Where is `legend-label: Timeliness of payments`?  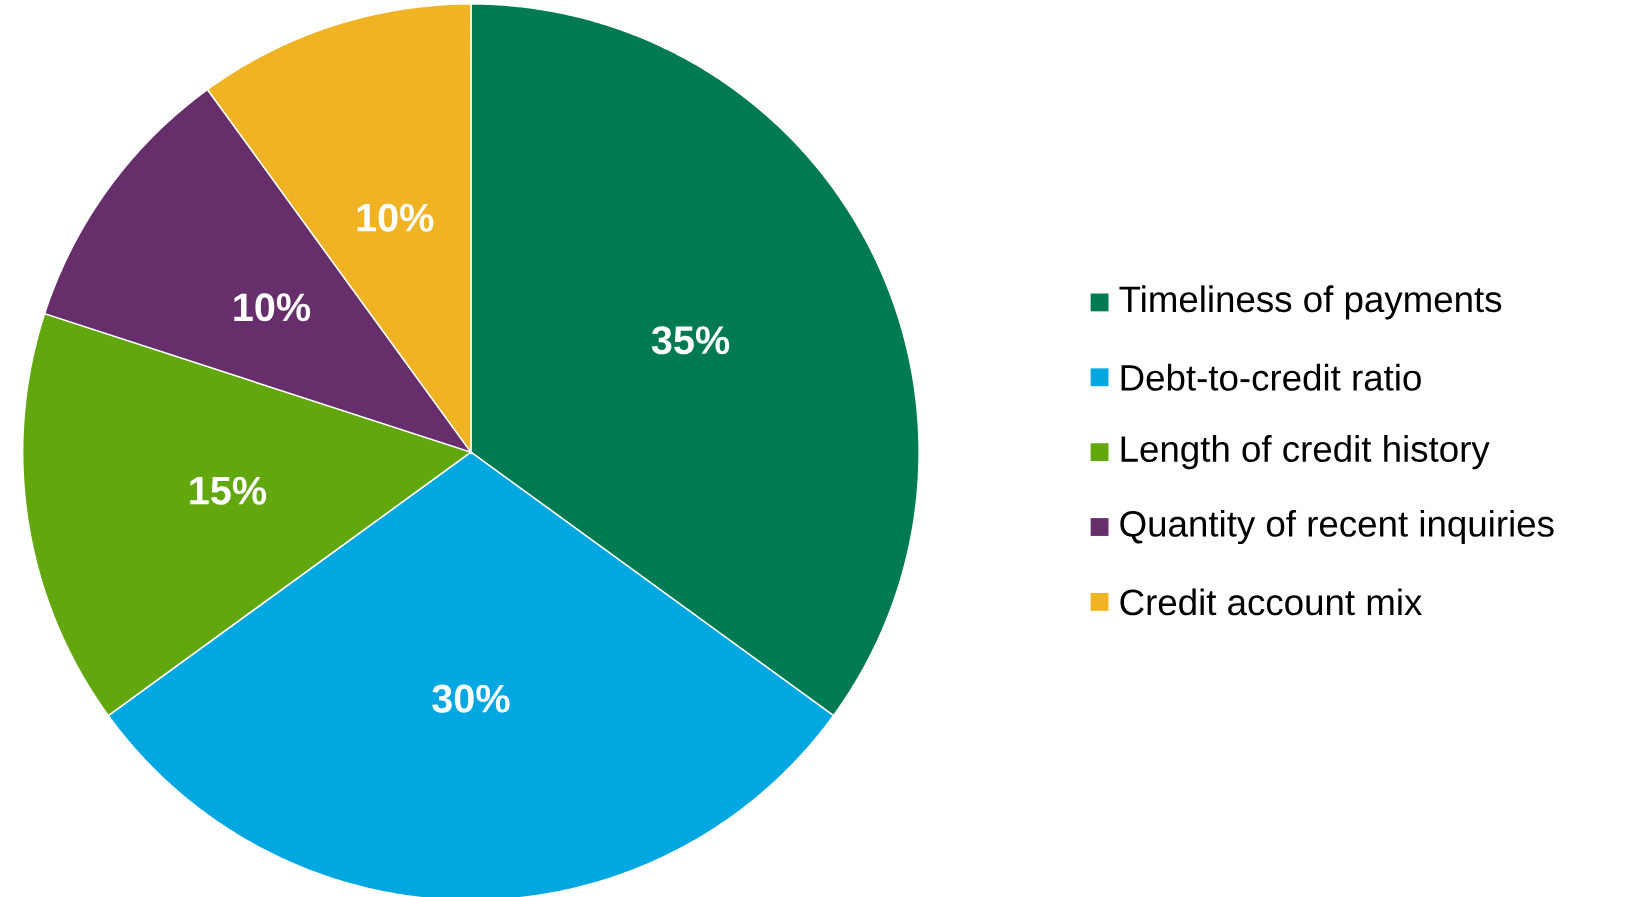 legend-label: Timeliness of payments is located at coordinates (1310, 302).